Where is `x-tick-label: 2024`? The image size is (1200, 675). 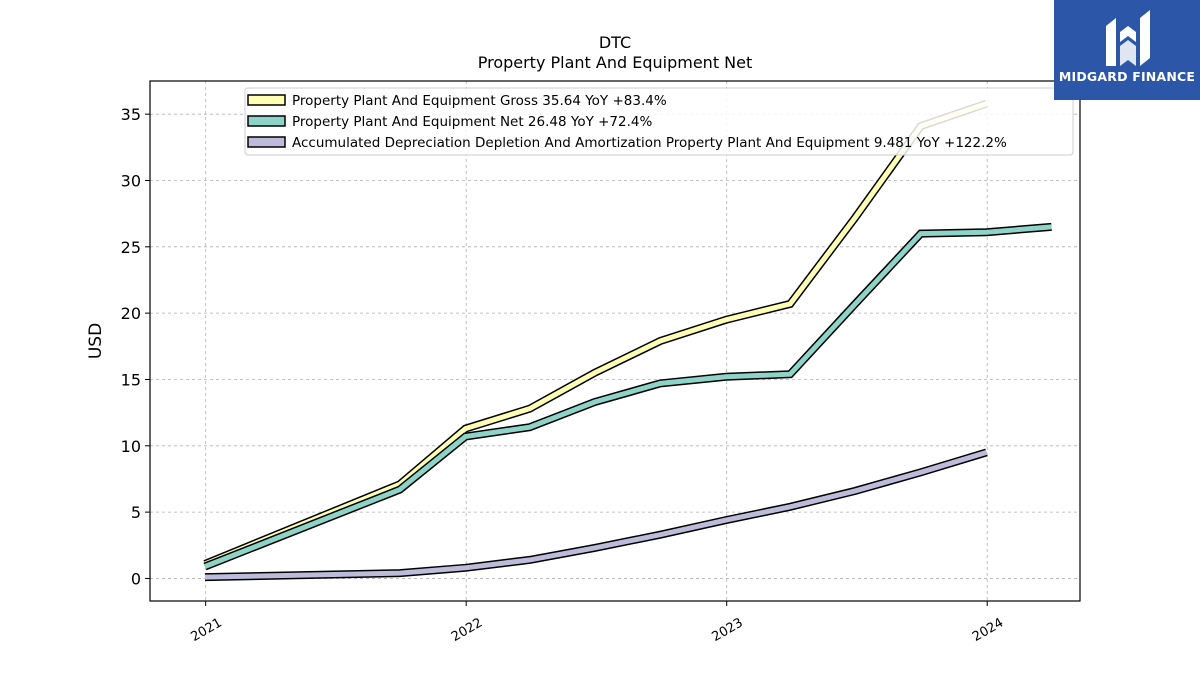
x-tick-label: 2024 is located at coordinates (988, 630).